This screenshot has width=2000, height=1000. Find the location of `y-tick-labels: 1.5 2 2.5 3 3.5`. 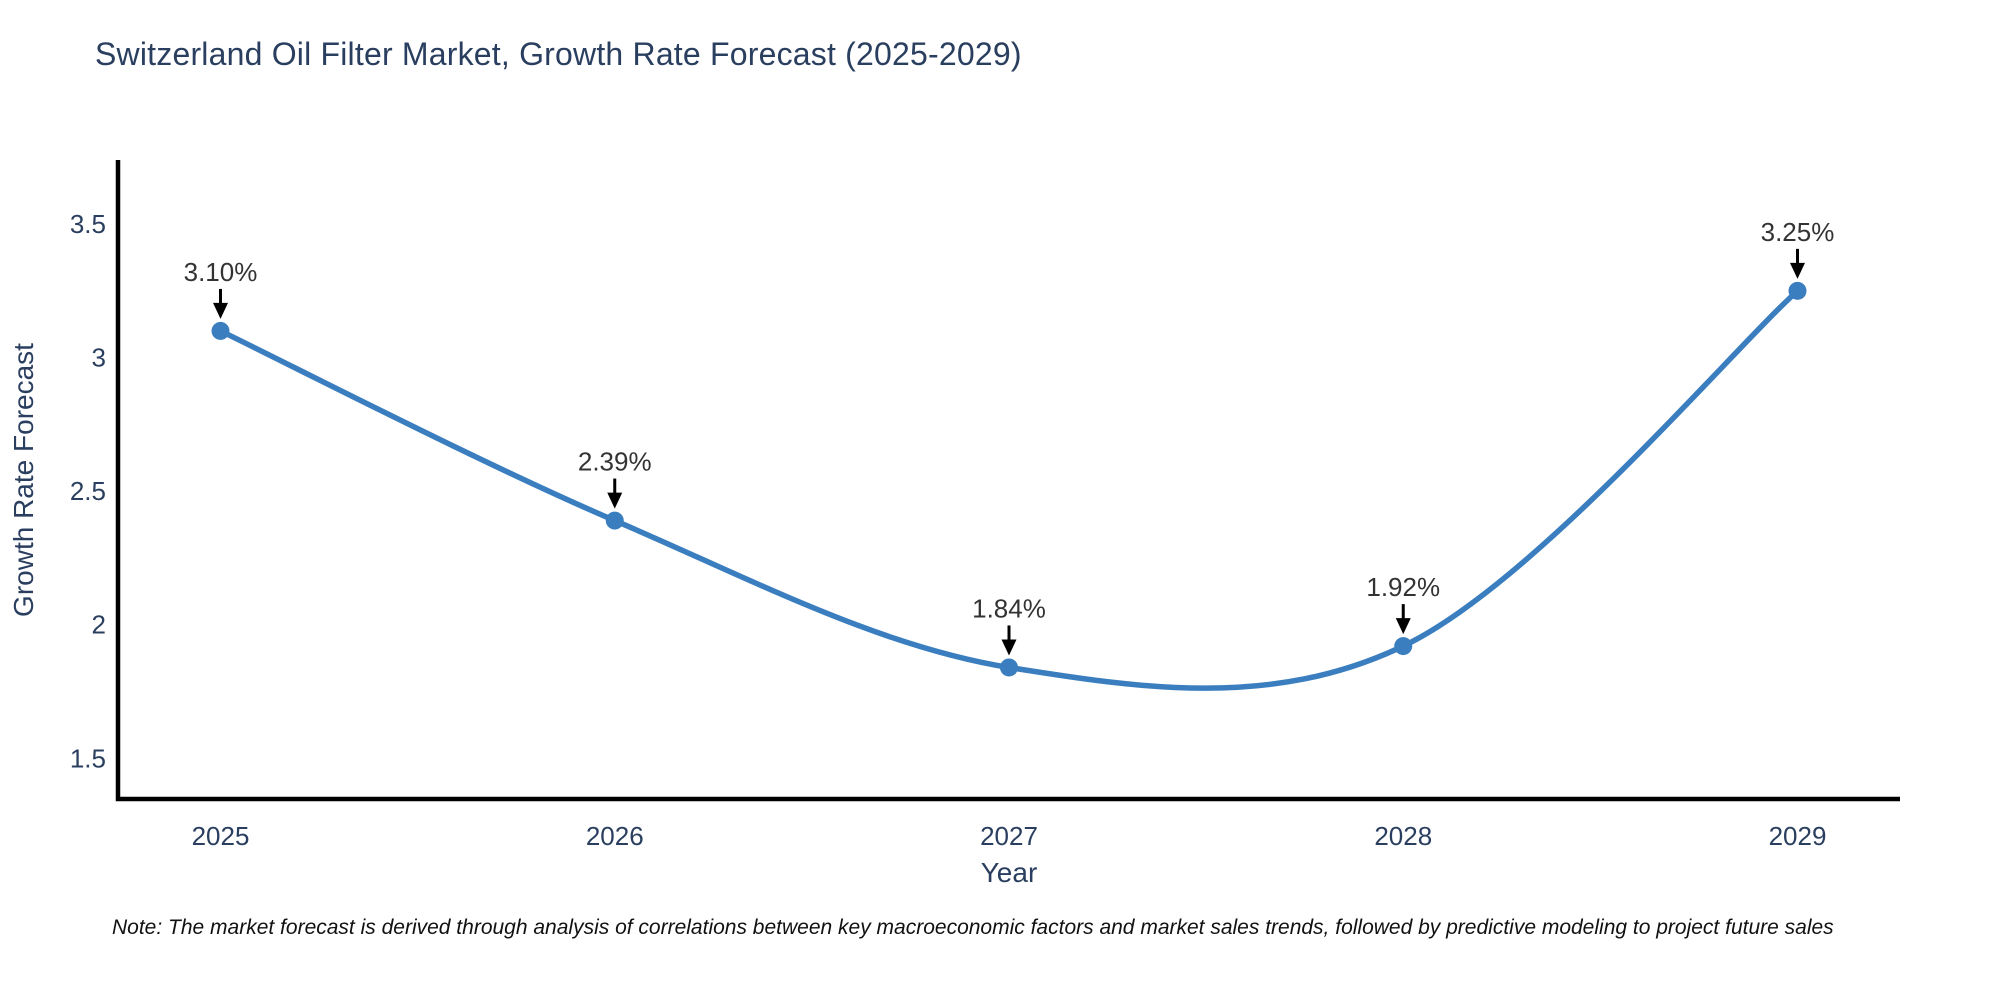

y-tick-labels: 1.5 2 2.5 3 3.5 is located at coordinates (88, 491).